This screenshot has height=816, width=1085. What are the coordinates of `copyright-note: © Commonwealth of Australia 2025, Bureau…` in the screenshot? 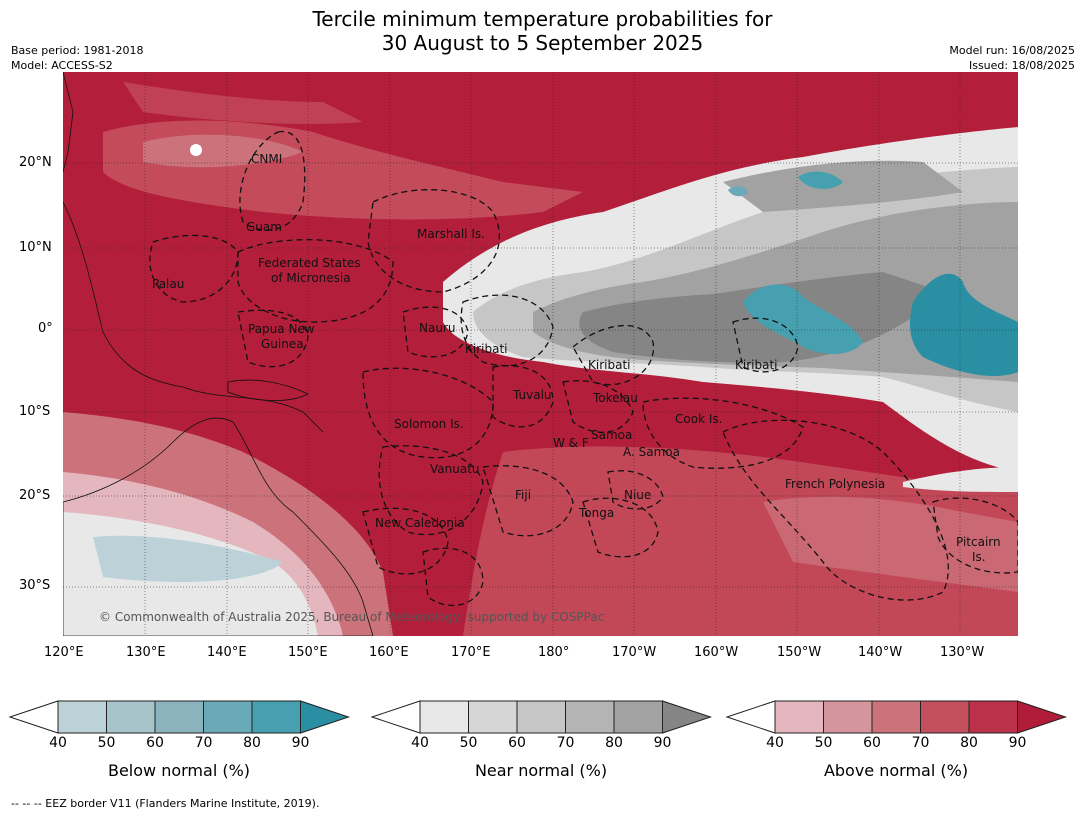 It's located at (351, 617).